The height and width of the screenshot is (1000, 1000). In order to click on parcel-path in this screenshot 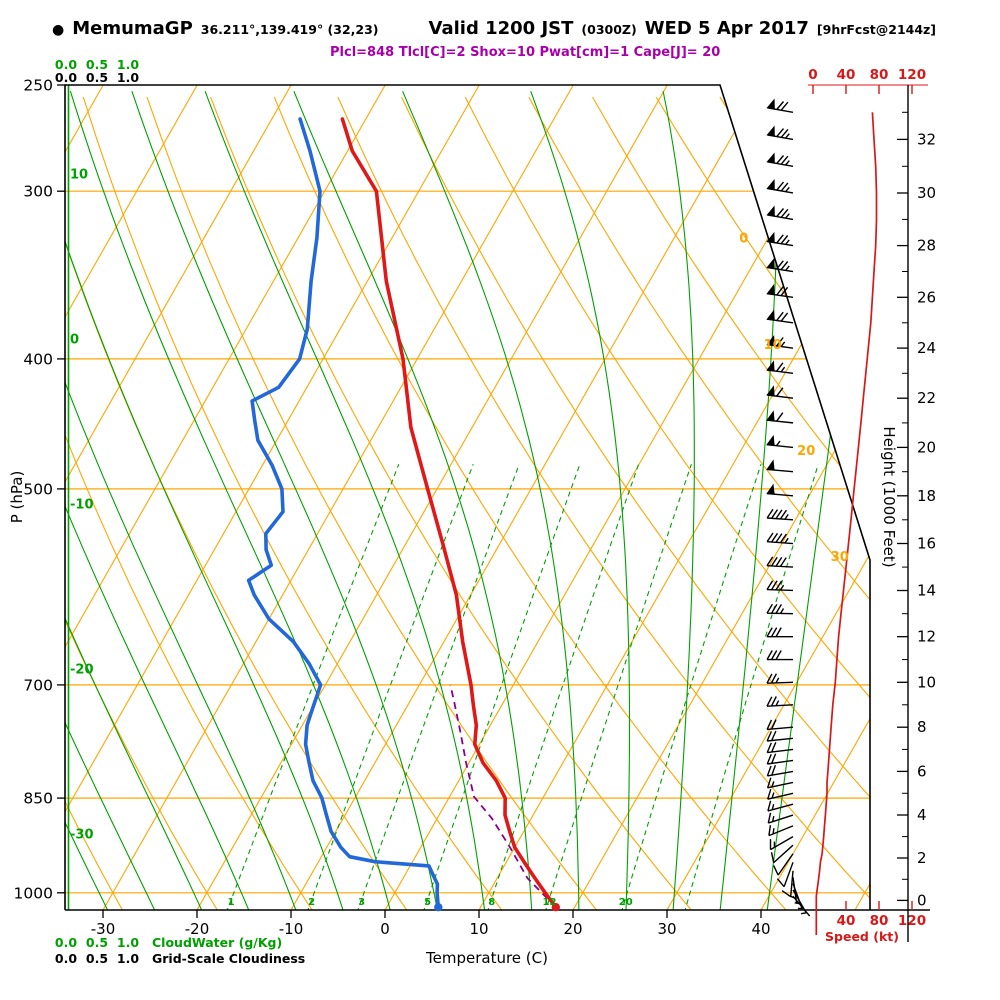, I will do `click(503, 796)`.